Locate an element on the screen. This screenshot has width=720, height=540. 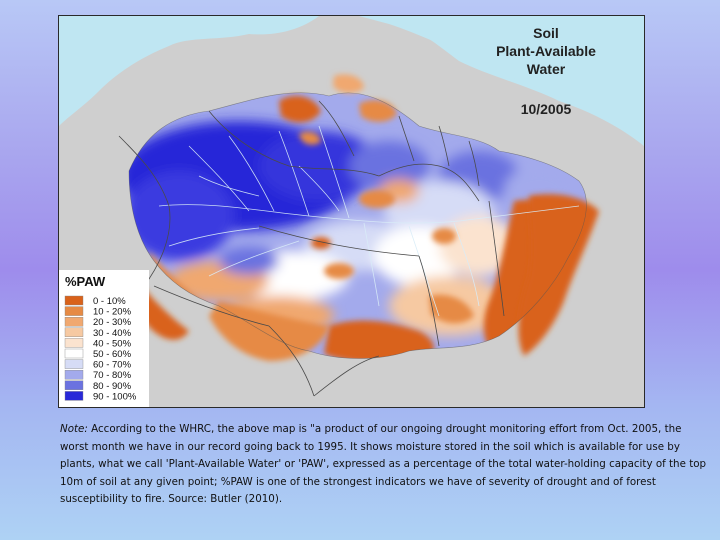
legend-label: 70 - 80% is located at coordinates (112, 375).